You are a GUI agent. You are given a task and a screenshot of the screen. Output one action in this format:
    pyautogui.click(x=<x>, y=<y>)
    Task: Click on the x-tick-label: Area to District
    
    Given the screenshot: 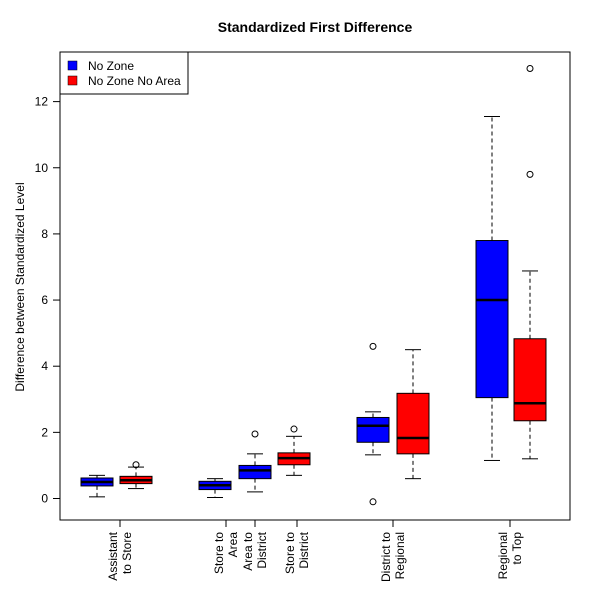 What is the action you would take?
    pyautogui.click(x=255, y=550)
    